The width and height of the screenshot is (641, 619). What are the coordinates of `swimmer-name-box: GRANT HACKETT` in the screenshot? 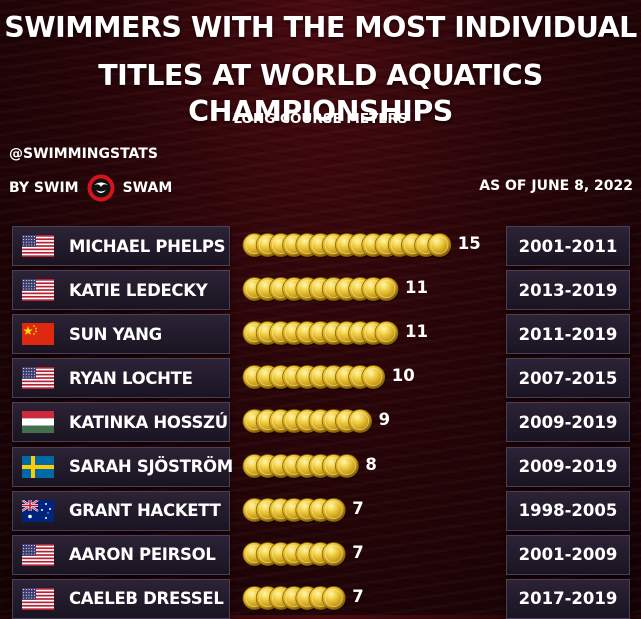 It's located at (121, 510).